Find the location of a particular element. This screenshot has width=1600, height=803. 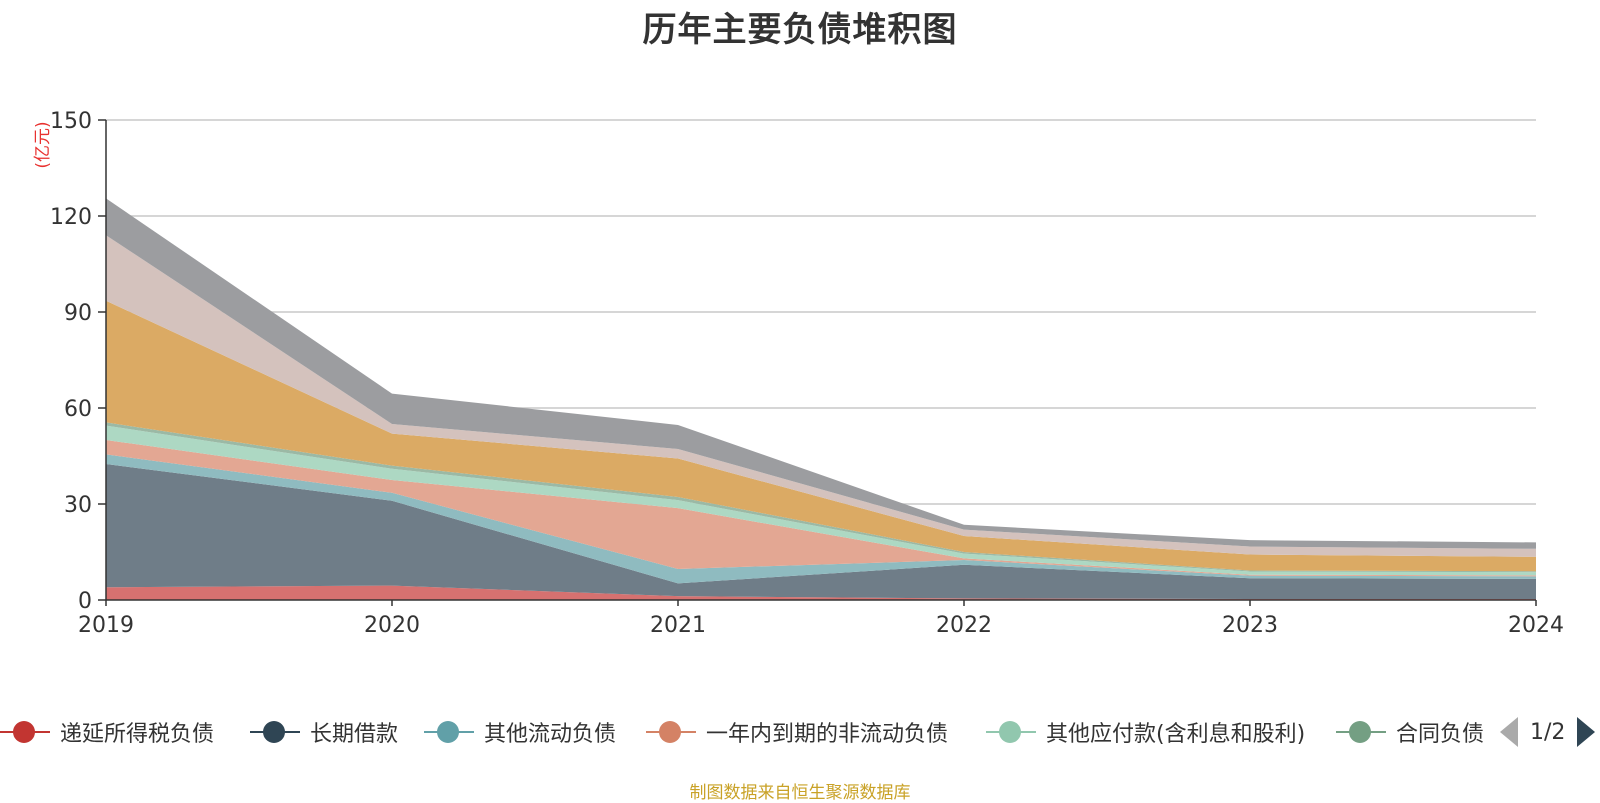

legend-label: 其他流动负债 is located at coordinates (550, 734).